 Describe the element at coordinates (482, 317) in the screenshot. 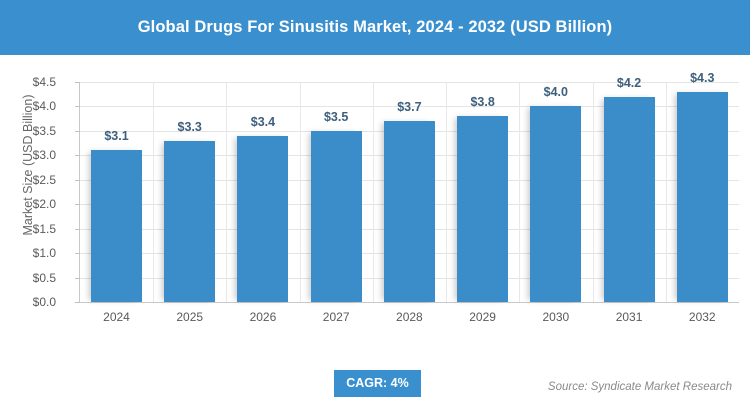

I see `x-tick-label: 2029` at that location.